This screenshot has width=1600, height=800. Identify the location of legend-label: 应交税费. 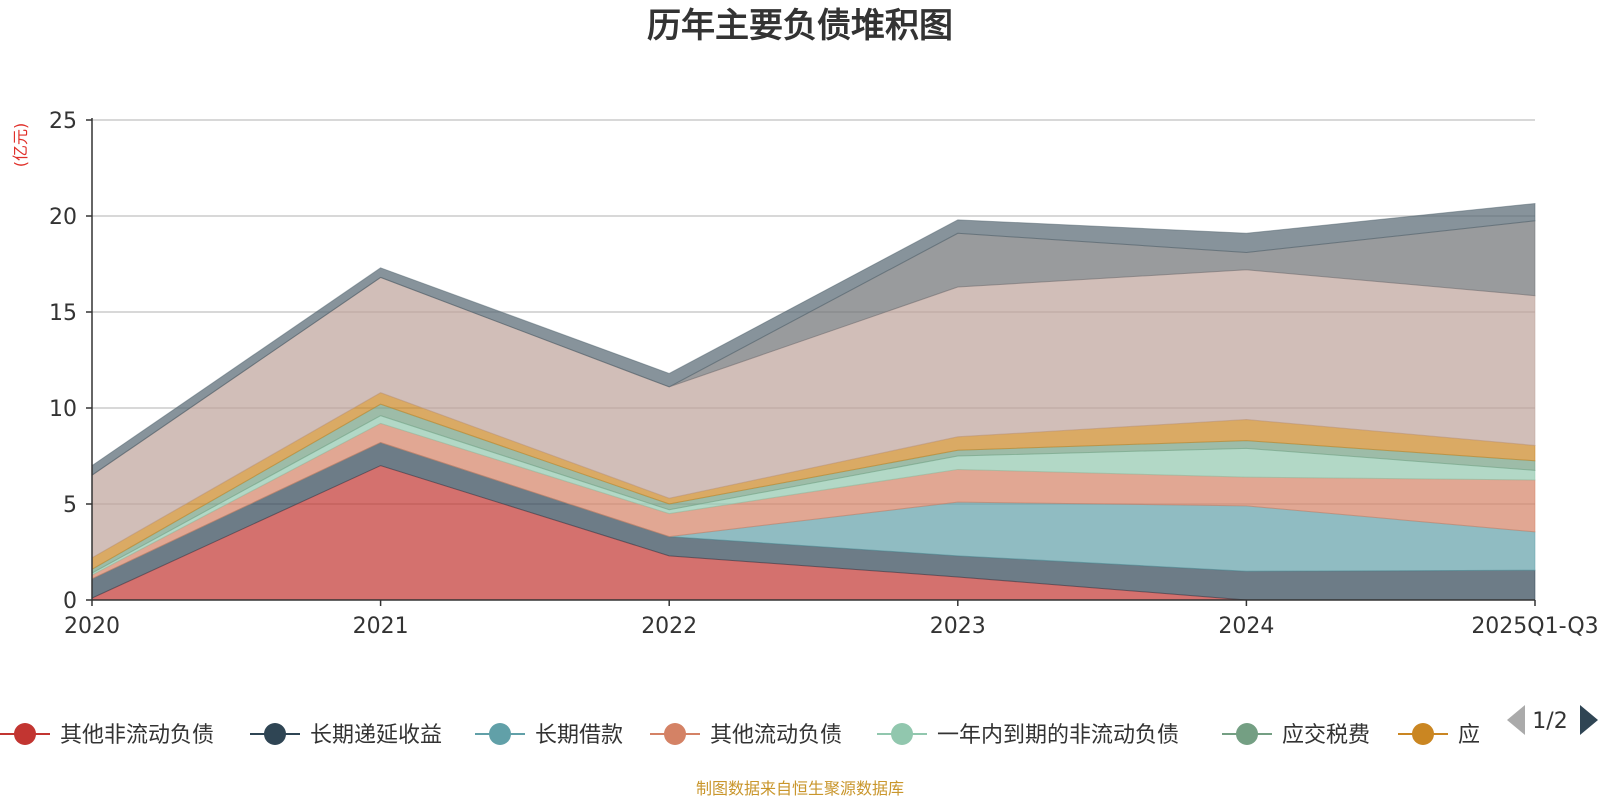
(1326, 735).